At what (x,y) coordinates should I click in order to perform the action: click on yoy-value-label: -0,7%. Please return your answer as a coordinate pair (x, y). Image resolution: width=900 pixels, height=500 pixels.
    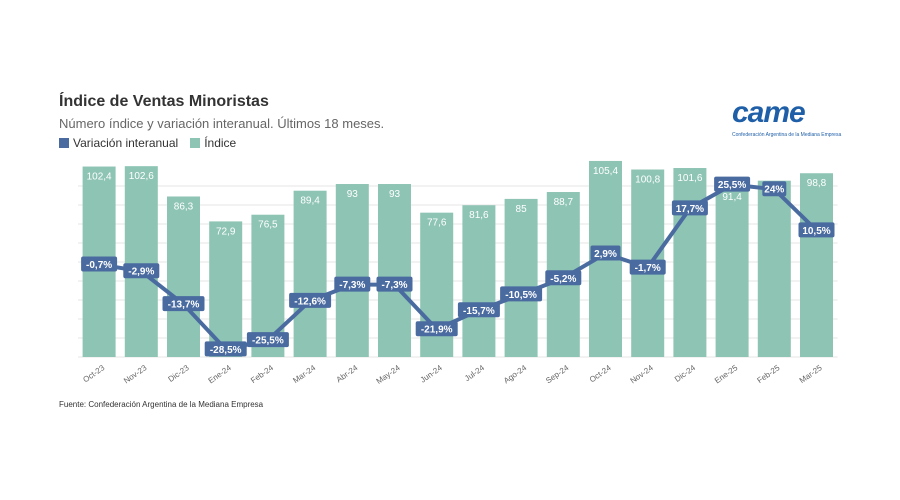
    Looking at the image, I should click on (99, 265).